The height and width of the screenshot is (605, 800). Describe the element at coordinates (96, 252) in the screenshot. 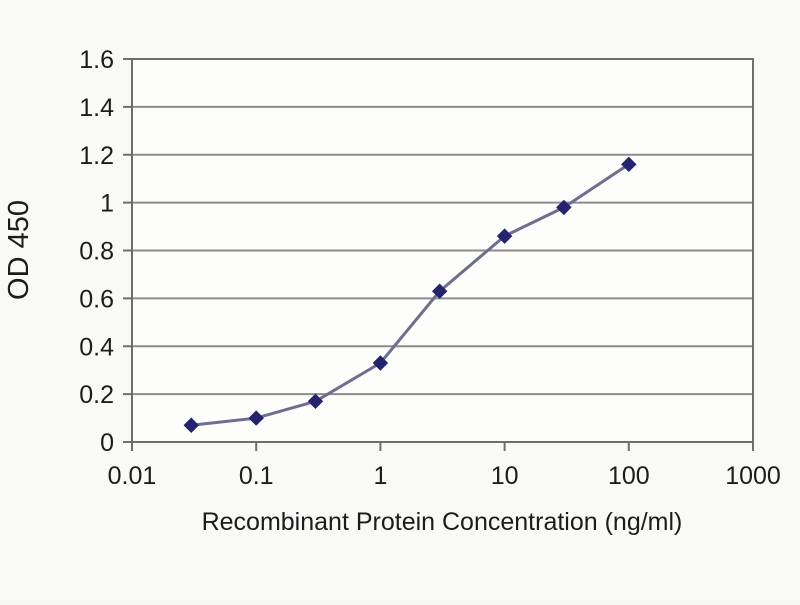

I see `y-tick-label: 0.8` at that location.